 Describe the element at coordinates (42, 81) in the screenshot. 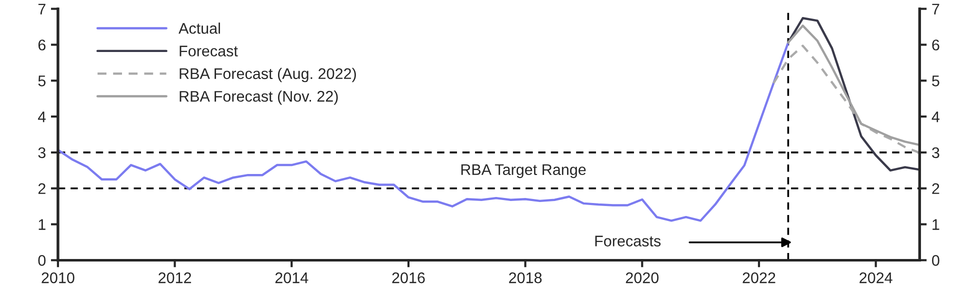

I see `y-tick-label: 5` at that location.